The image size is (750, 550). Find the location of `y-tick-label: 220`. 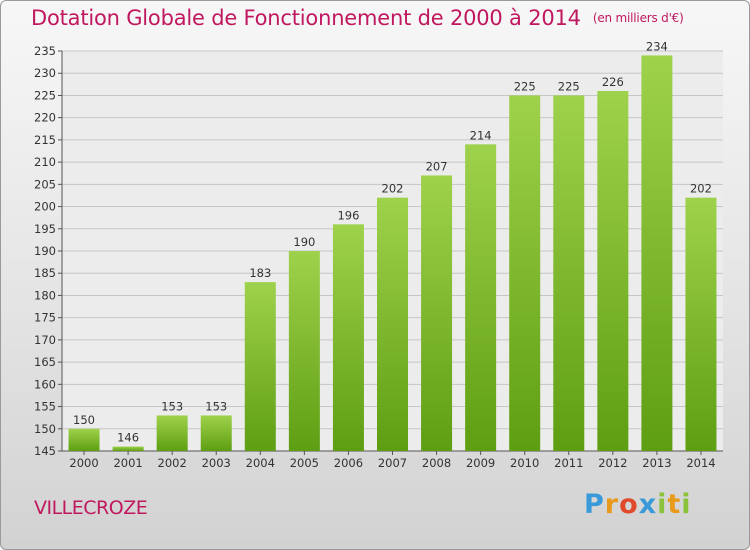

y-tick-label: 220 is located at coordinates (45, 118).